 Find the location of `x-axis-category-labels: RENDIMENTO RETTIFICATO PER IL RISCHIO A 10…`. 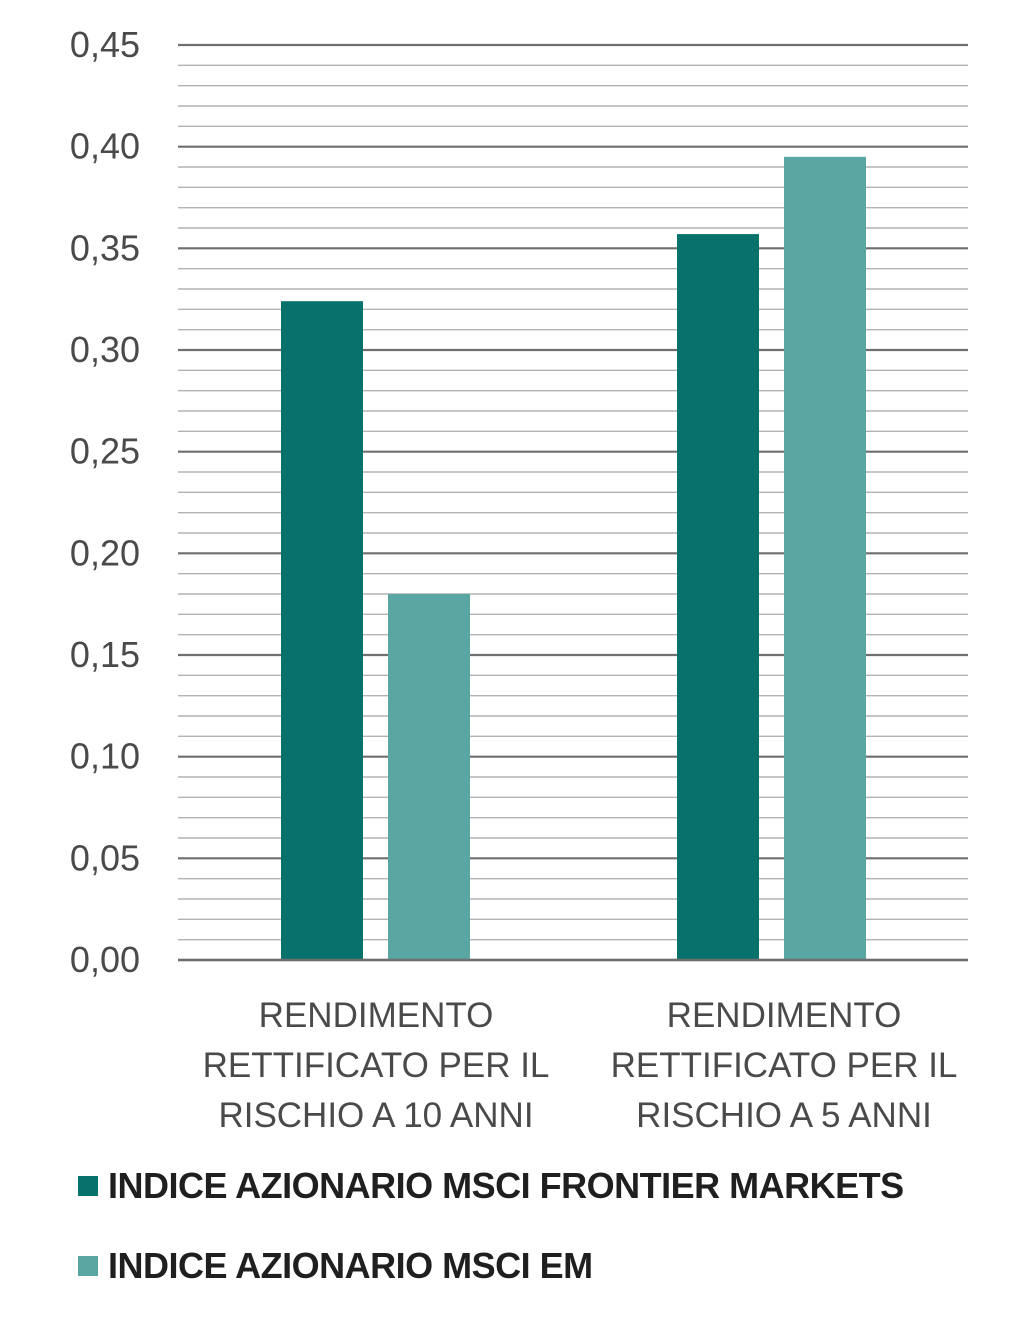

x-axis-category-labels: RENDIMENTO RETTIFICATO PER IL RISCHIO A 10… is located at coordinates (580, 1065).